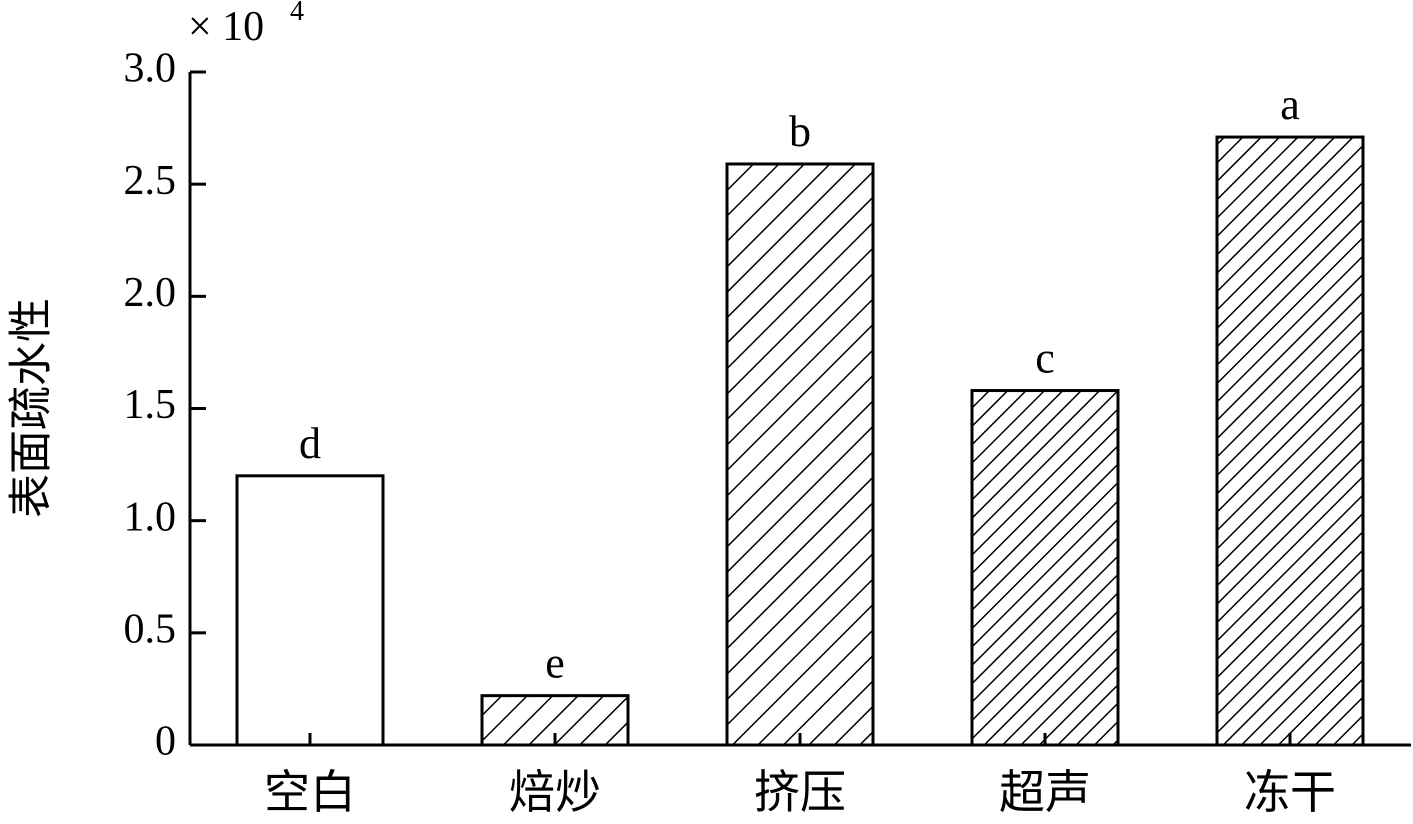 Image resolution: width=1413 pixels, height=824 pixels. Describe the element at coordinates (310, 443) in the screenshot. I see `significance-label: d` at that location.